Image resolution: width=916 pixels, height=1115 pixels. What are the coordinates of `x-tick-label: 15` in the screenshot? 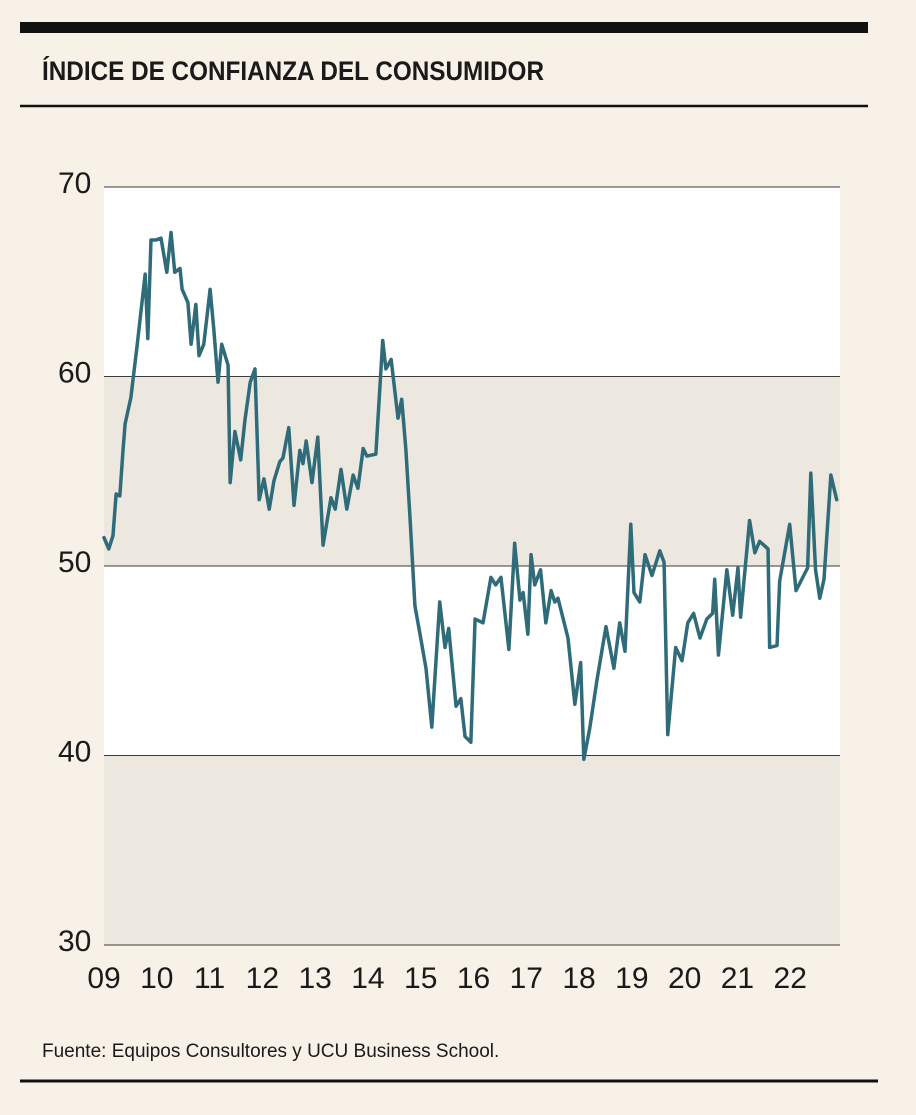 It's located at (420, 978).